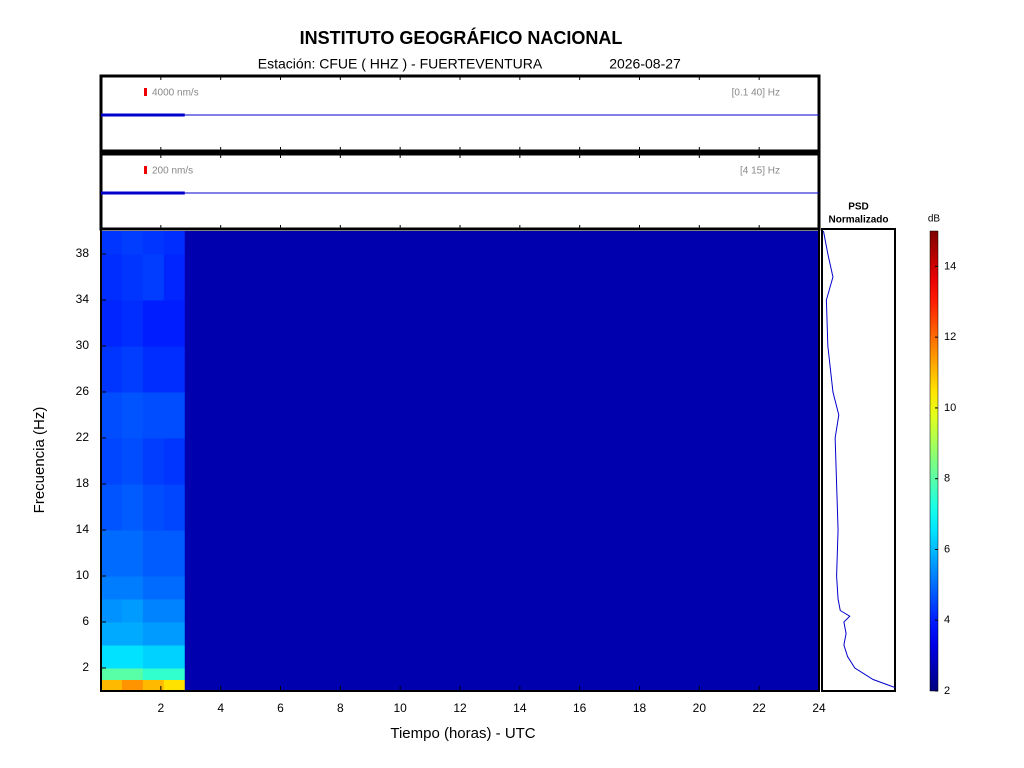 This screenshot has height=768, width=1024. Describe the element at coordinates (39, 460) in the screenshot. I see `y-axis-label: Frecuencia (Hz)` at that location.